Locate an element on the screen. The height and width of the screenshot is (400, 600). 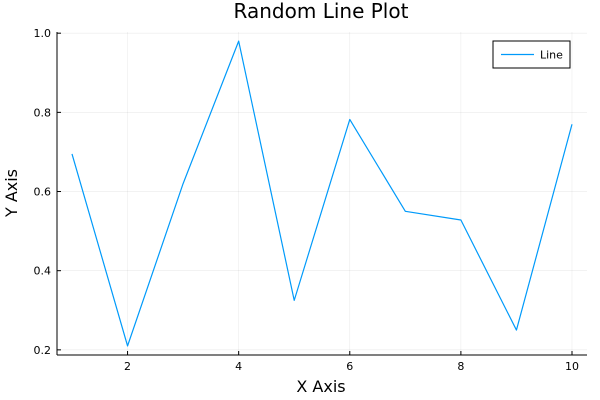
x-tick-label: 4 is located at coordinates (238, 366).